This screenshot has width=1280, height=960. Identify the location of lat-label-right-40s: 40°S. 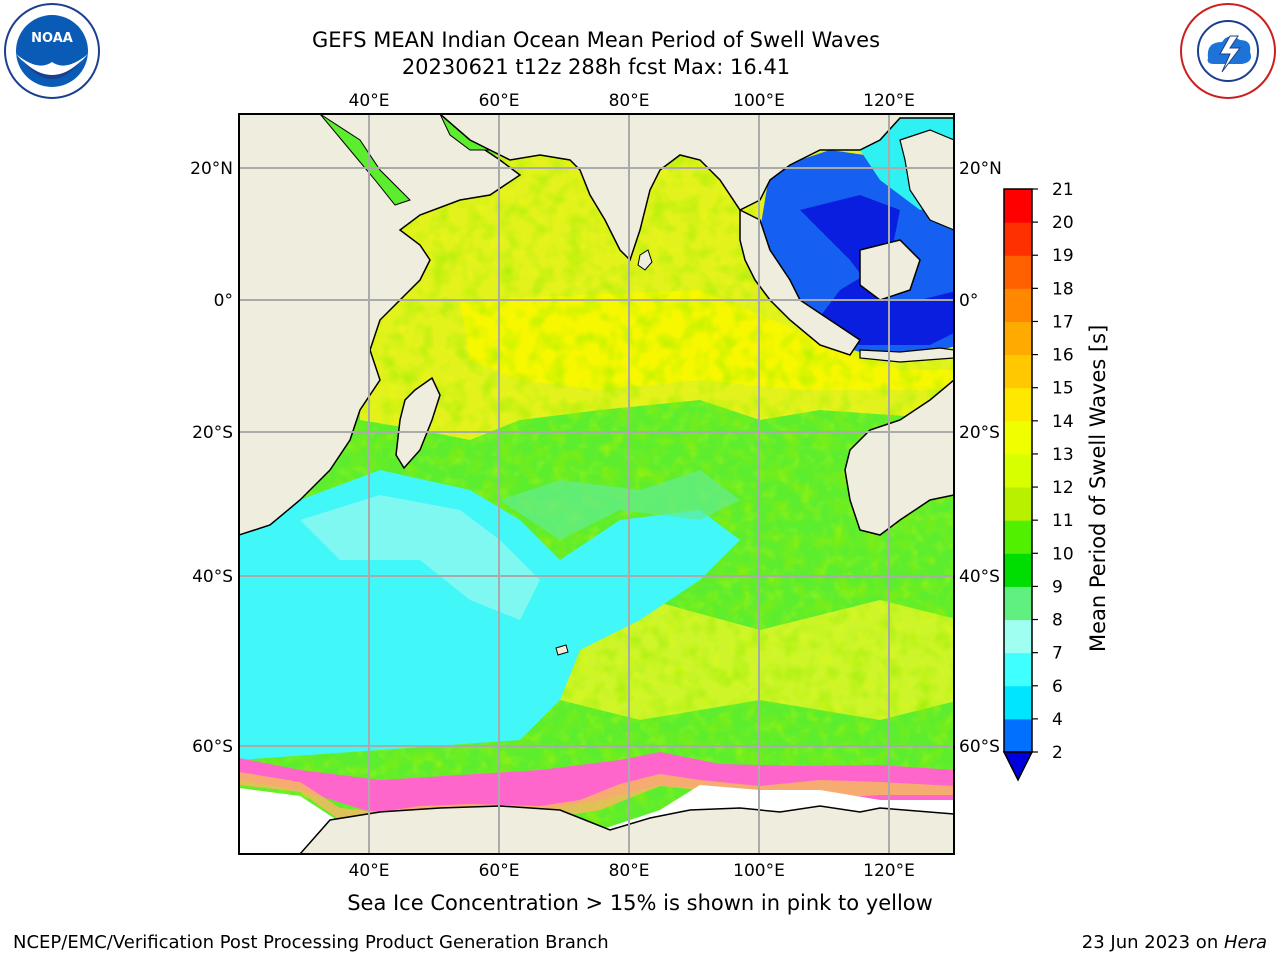
(979, 577).